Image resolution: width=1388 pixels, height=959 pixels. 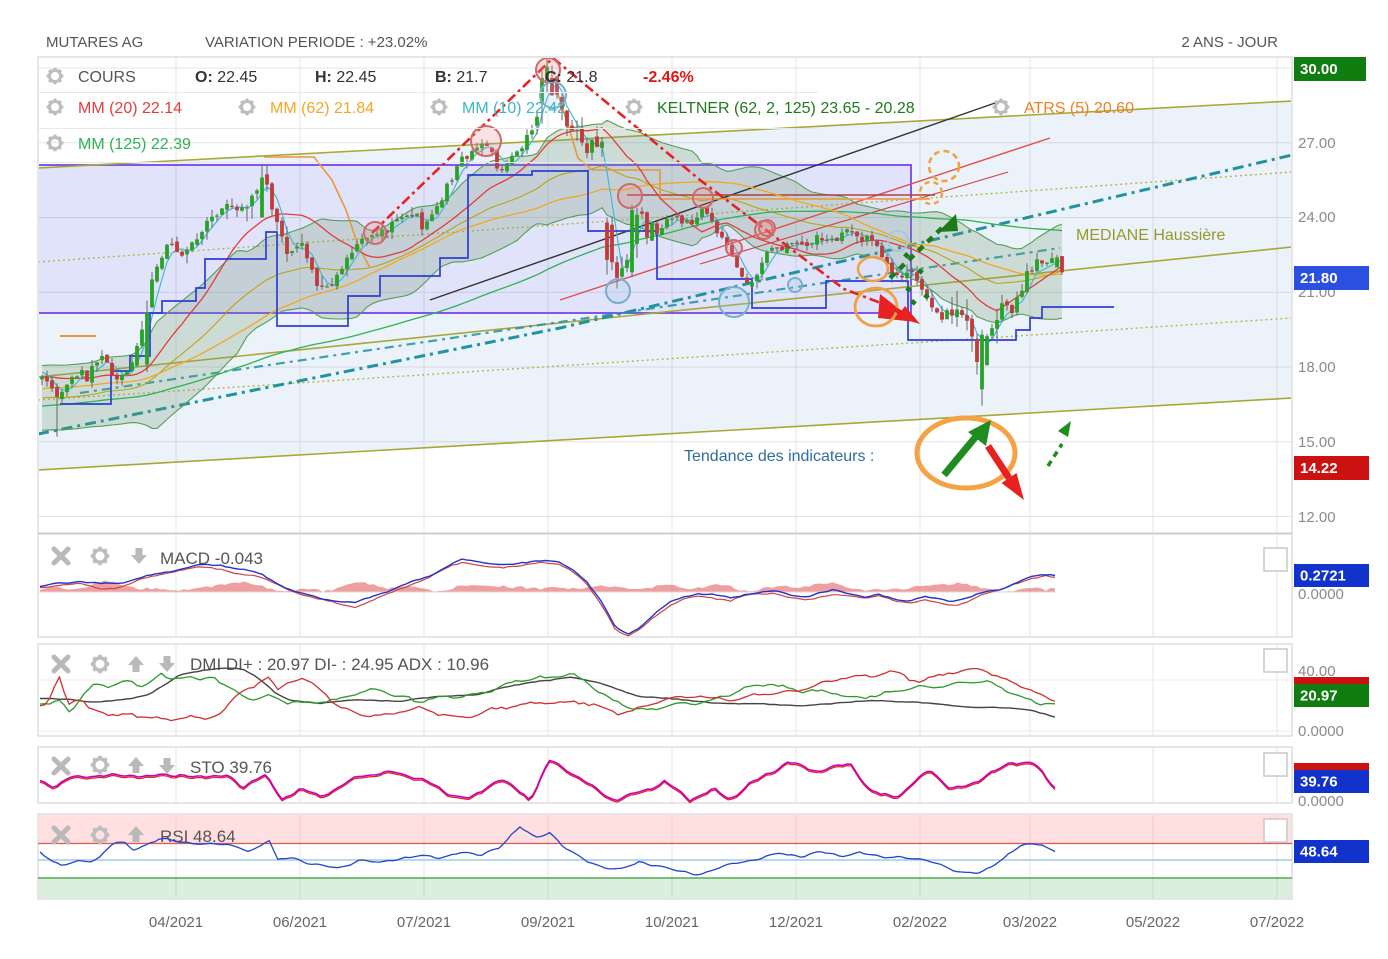 I want to click on svg-text: STO 39.76, so click(x=231, y=767).